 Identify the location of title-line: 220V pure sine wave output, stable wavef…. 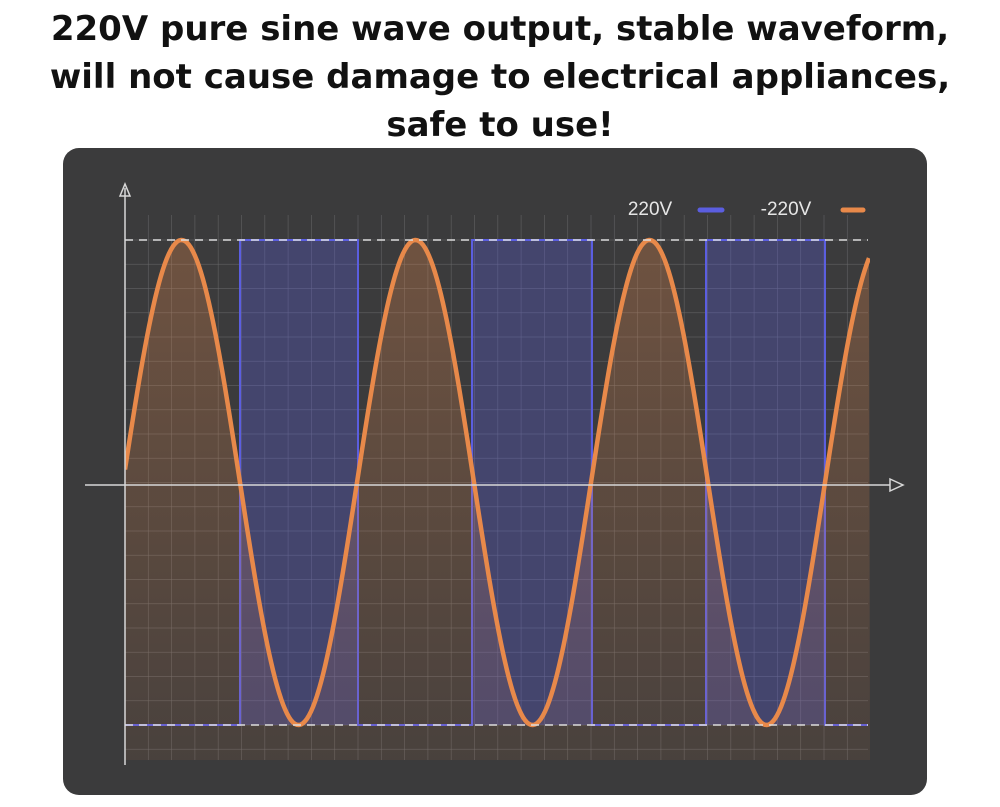
(500, 29).